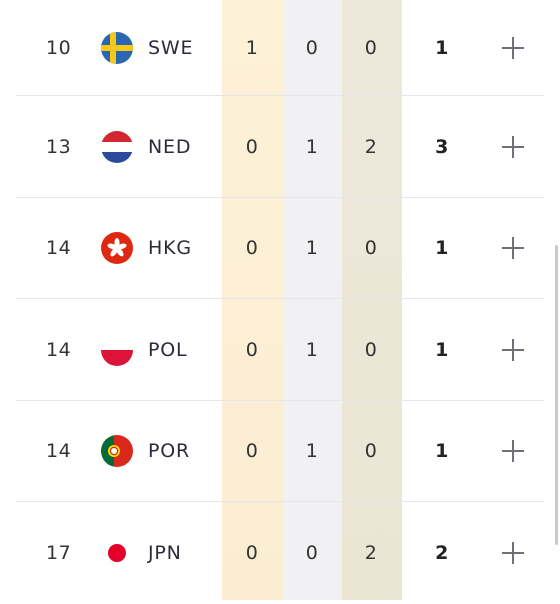 This screenshot has height=604, width=560. I want to click on portugal-flag-icon, so click(117, 451).